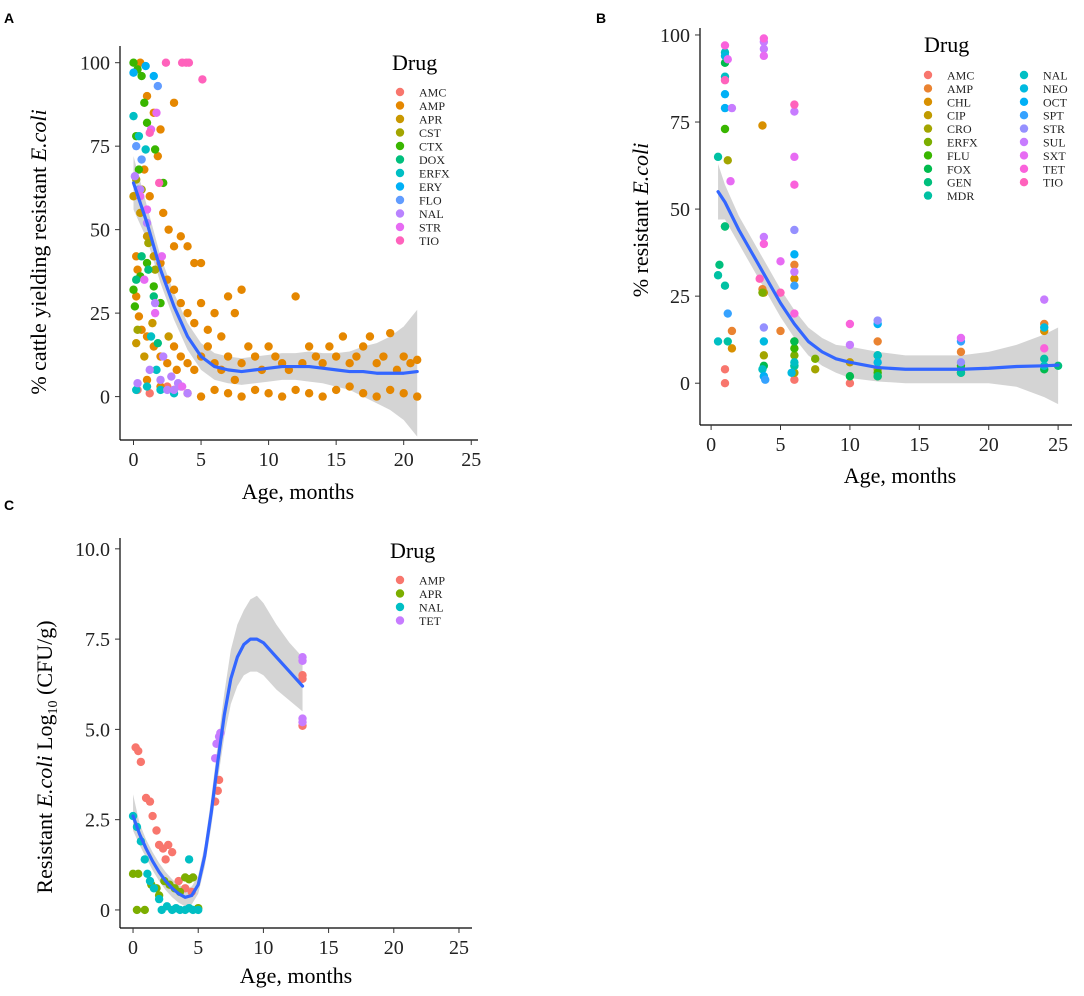 This screenshot has height=996, width=1084. I want to click on legend-label: FLU, so click(958, 156).